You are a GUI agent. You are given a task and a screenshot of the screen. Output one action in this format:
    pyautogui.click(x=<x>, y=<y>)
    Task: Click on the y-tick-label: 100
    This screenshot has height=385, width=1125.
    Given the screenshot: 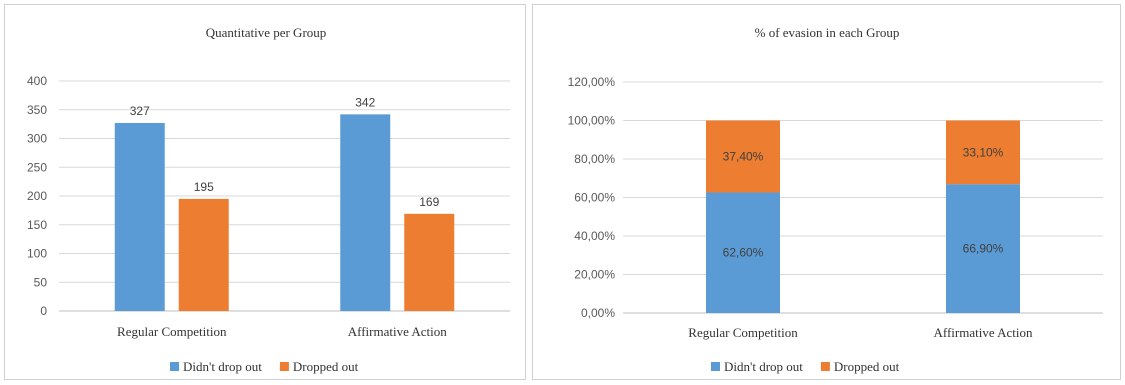 What is the action you would take?
    pyautogui.click(x=37, y=254)
    